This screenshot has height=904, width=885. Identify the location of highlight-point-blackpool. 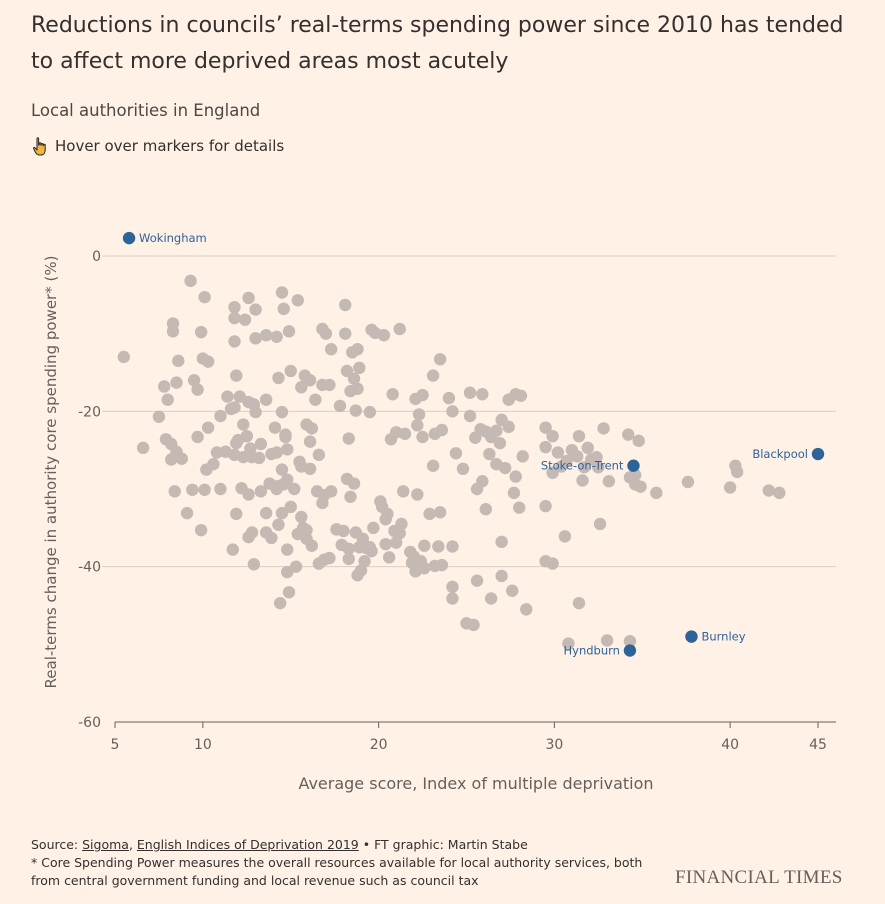
(818, 454).